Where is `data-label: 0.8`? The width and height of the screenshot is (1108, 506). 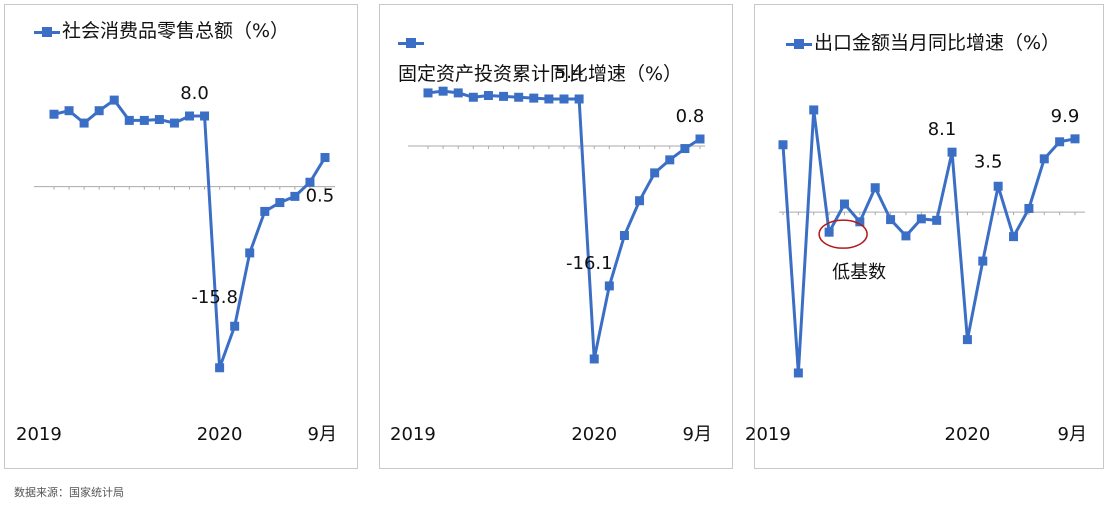 data-label: 0.8 is located at coordinates (690, 116).